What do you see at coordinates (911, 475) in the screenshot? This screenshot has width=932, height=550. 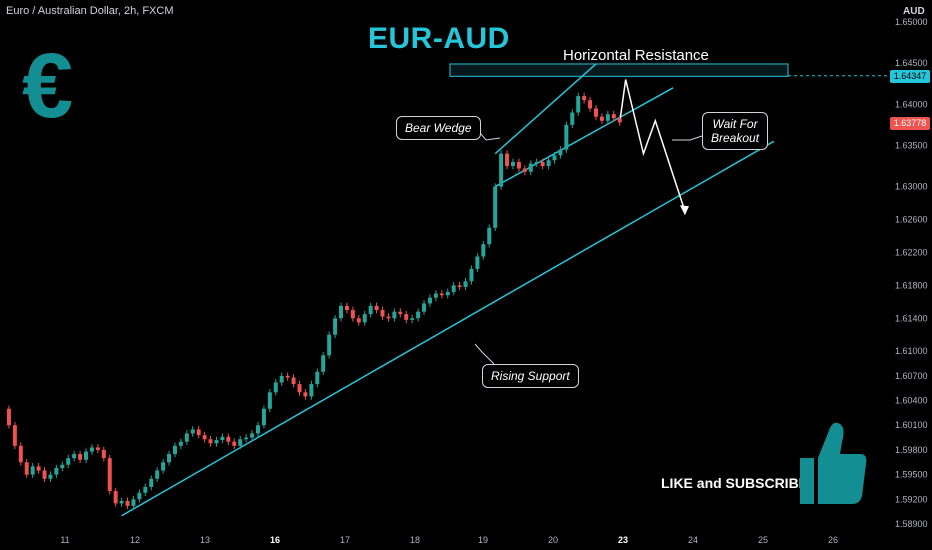 I see `y-tick-label: 1.59500` at bounding box center [911, 475].